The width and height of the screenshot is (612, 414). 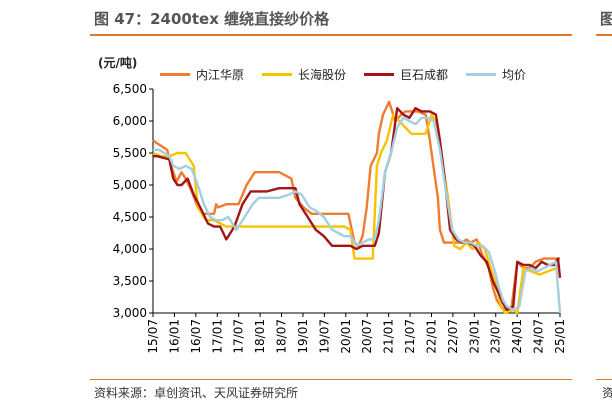 I want to click on y-tick-label: 6,500, so click(x=130, y=89).